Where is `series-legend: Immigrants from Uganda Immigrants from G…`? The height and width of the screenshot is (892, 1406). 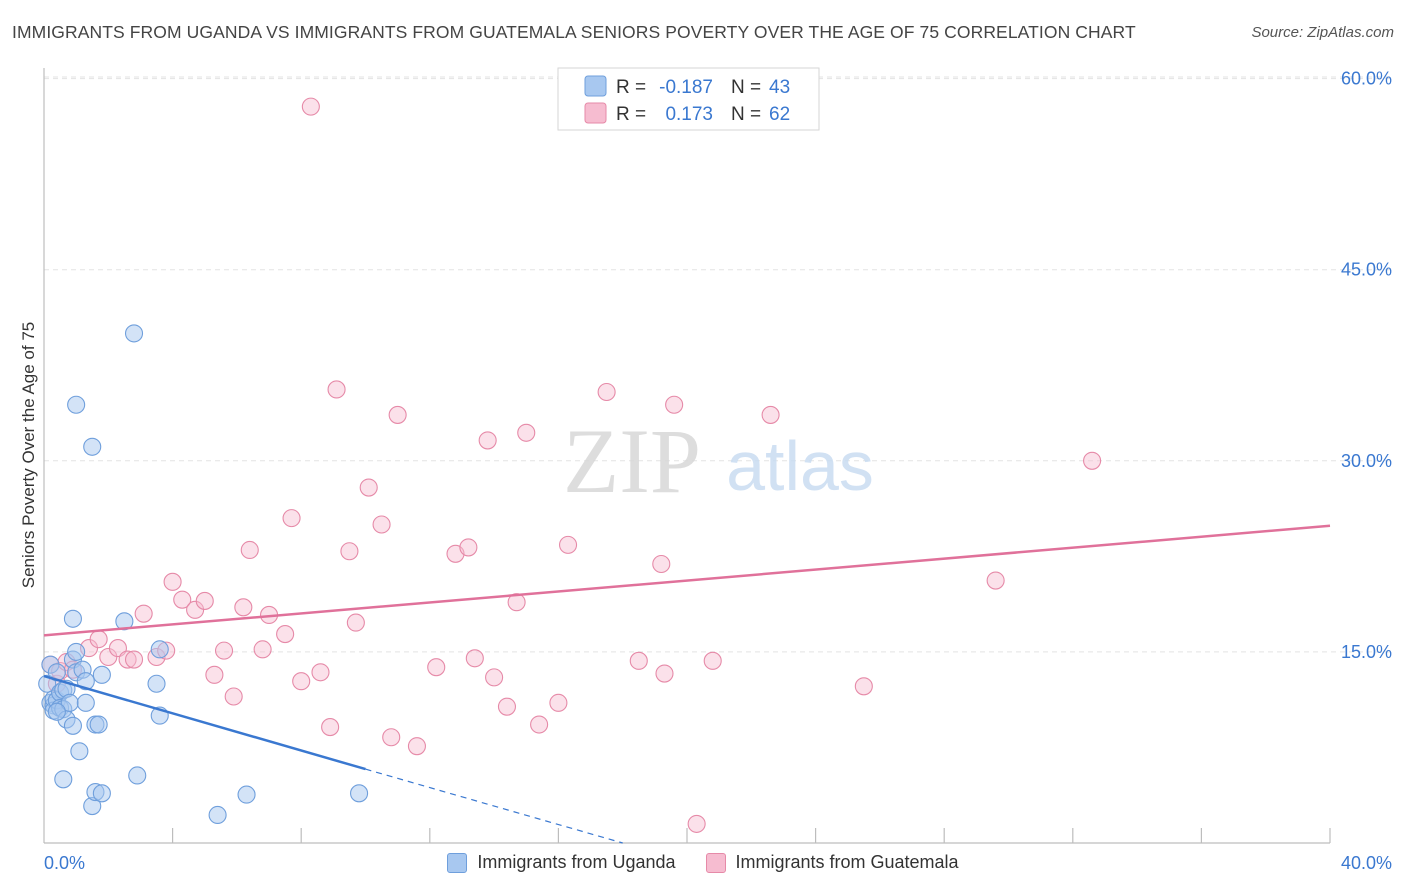
series-legend: Immigrants from Uganda Immigrants from G… is located at coordinates (703, 862).